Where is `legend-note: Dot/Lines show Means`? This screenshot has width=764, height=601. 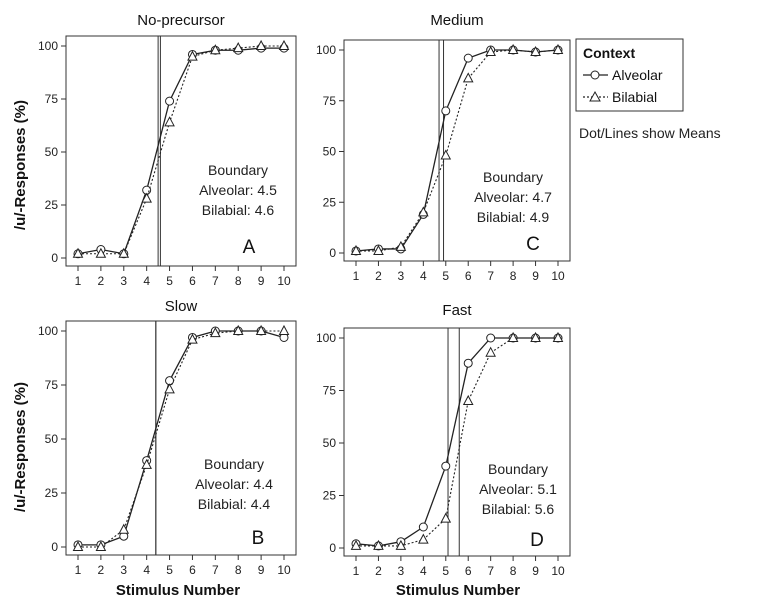 legend-note: Dot/Lines show Means is located at coordinates (650, 133).